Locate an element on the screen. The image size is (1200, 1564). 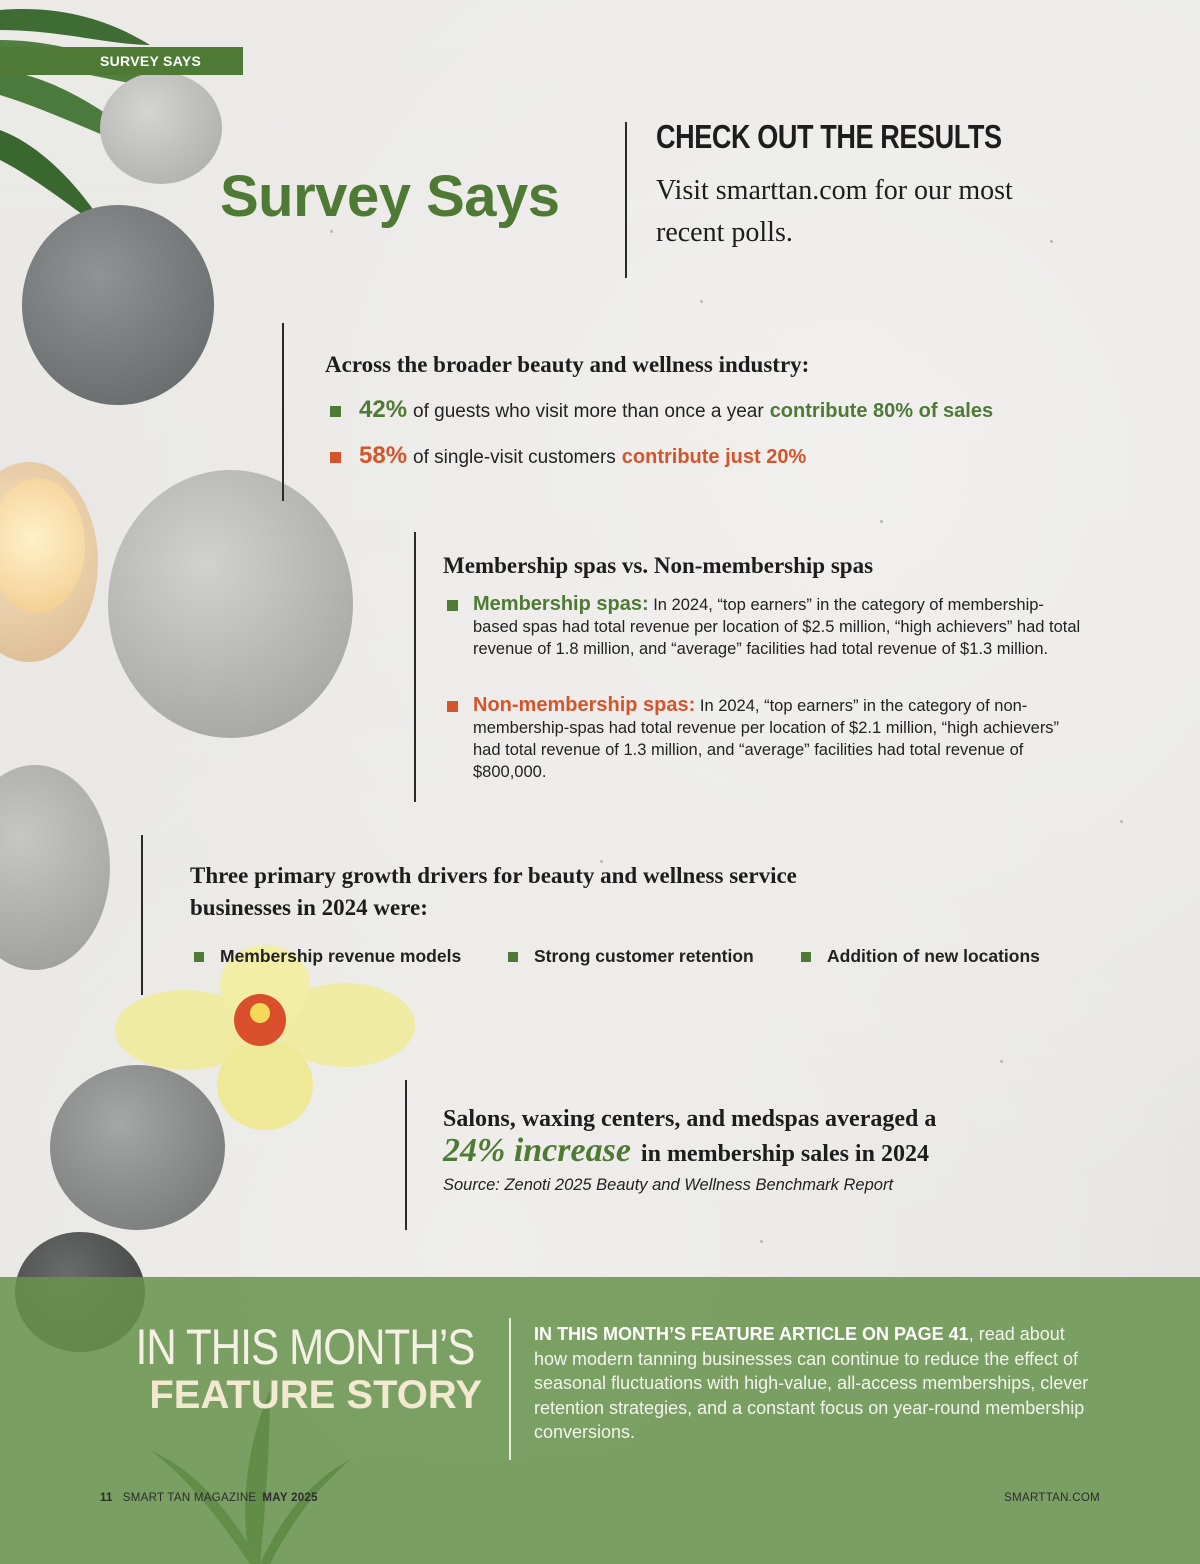
feature-title-top: IN THIS MONTH’S is located at coordinates (306, 1347).